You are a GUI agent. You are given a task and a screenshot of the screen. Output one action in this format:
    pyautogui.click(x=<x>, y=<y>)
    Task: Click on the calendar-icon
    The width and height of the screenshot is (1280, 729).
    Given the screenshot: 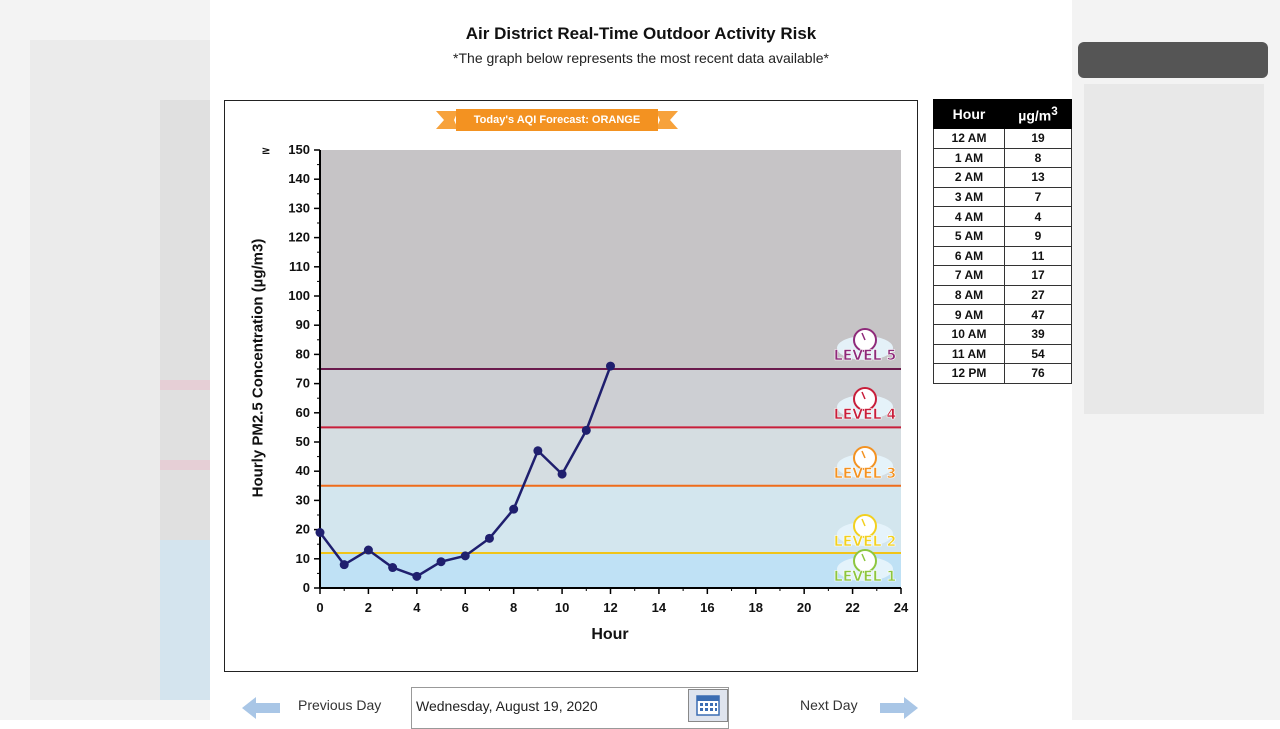 What is the action you would take?
    pyautogui.click(x=708, y=705)
    